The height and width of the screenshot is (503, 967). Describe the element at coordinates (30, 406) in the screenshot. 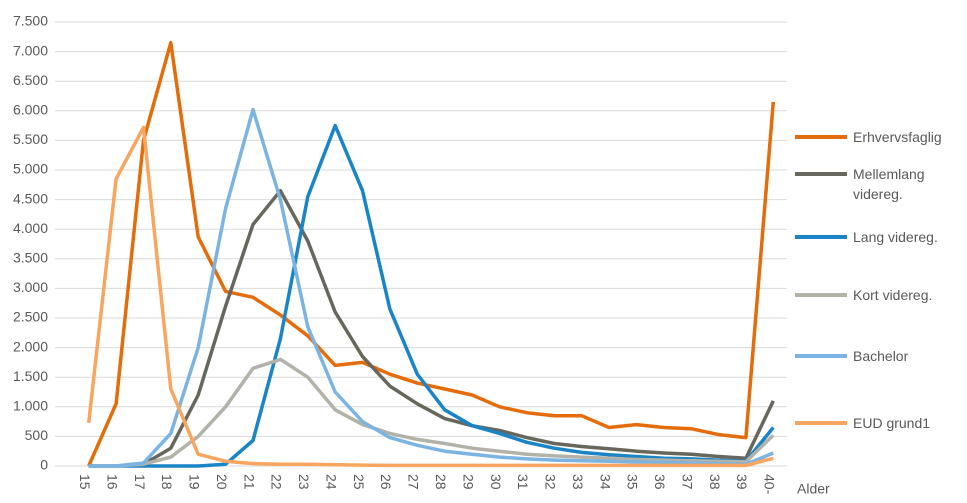

I see `y-tick-label: 1.000` at that location.